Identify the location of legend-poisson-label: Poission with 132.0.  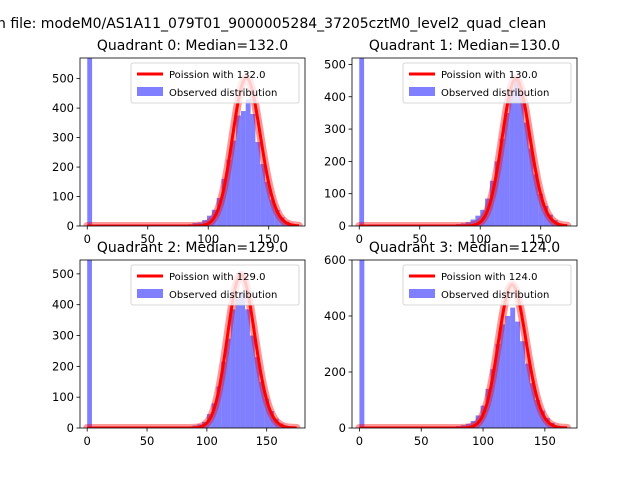
(217, 75).